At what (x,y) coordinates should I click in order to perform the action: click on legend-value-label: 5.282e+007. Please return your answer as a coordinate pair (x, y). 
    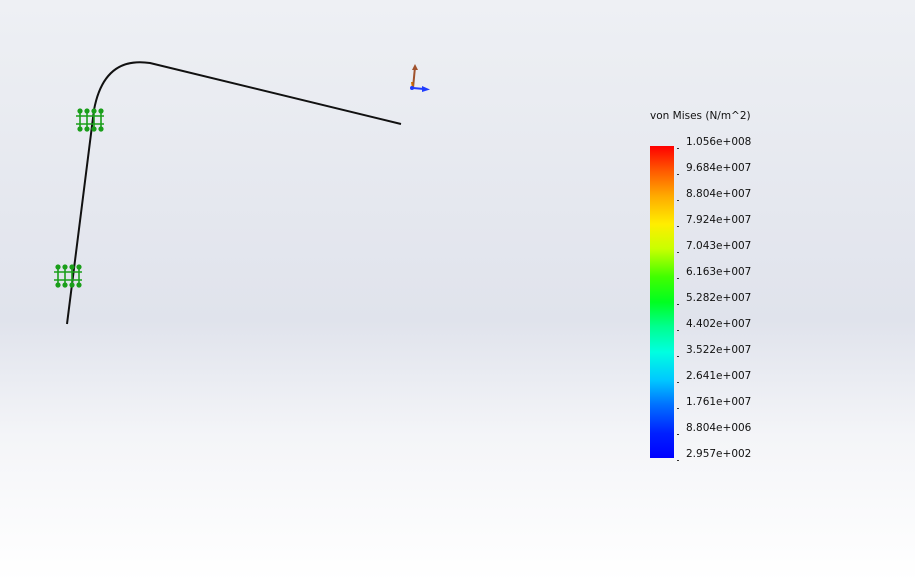
    Looking at the image, I should click on (719, 298).